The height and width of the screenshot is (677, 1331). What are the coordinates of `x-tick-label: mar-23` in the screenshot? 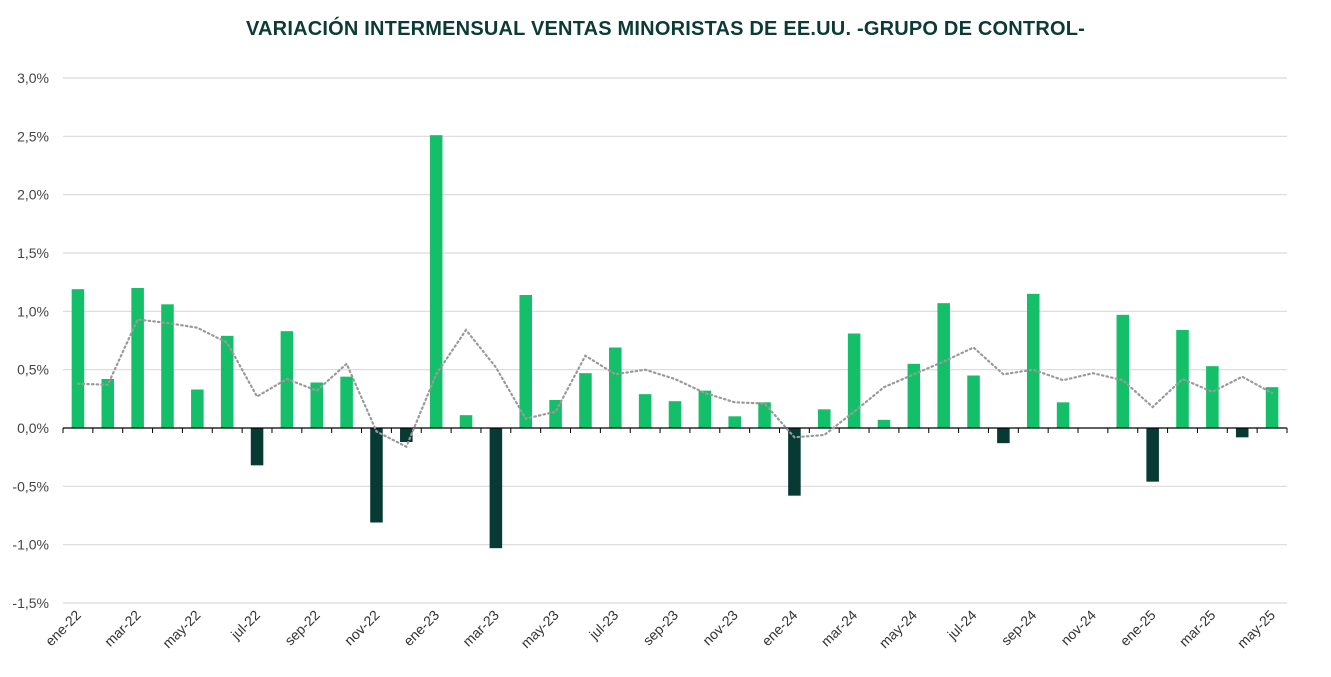 It's located at (480, 628).